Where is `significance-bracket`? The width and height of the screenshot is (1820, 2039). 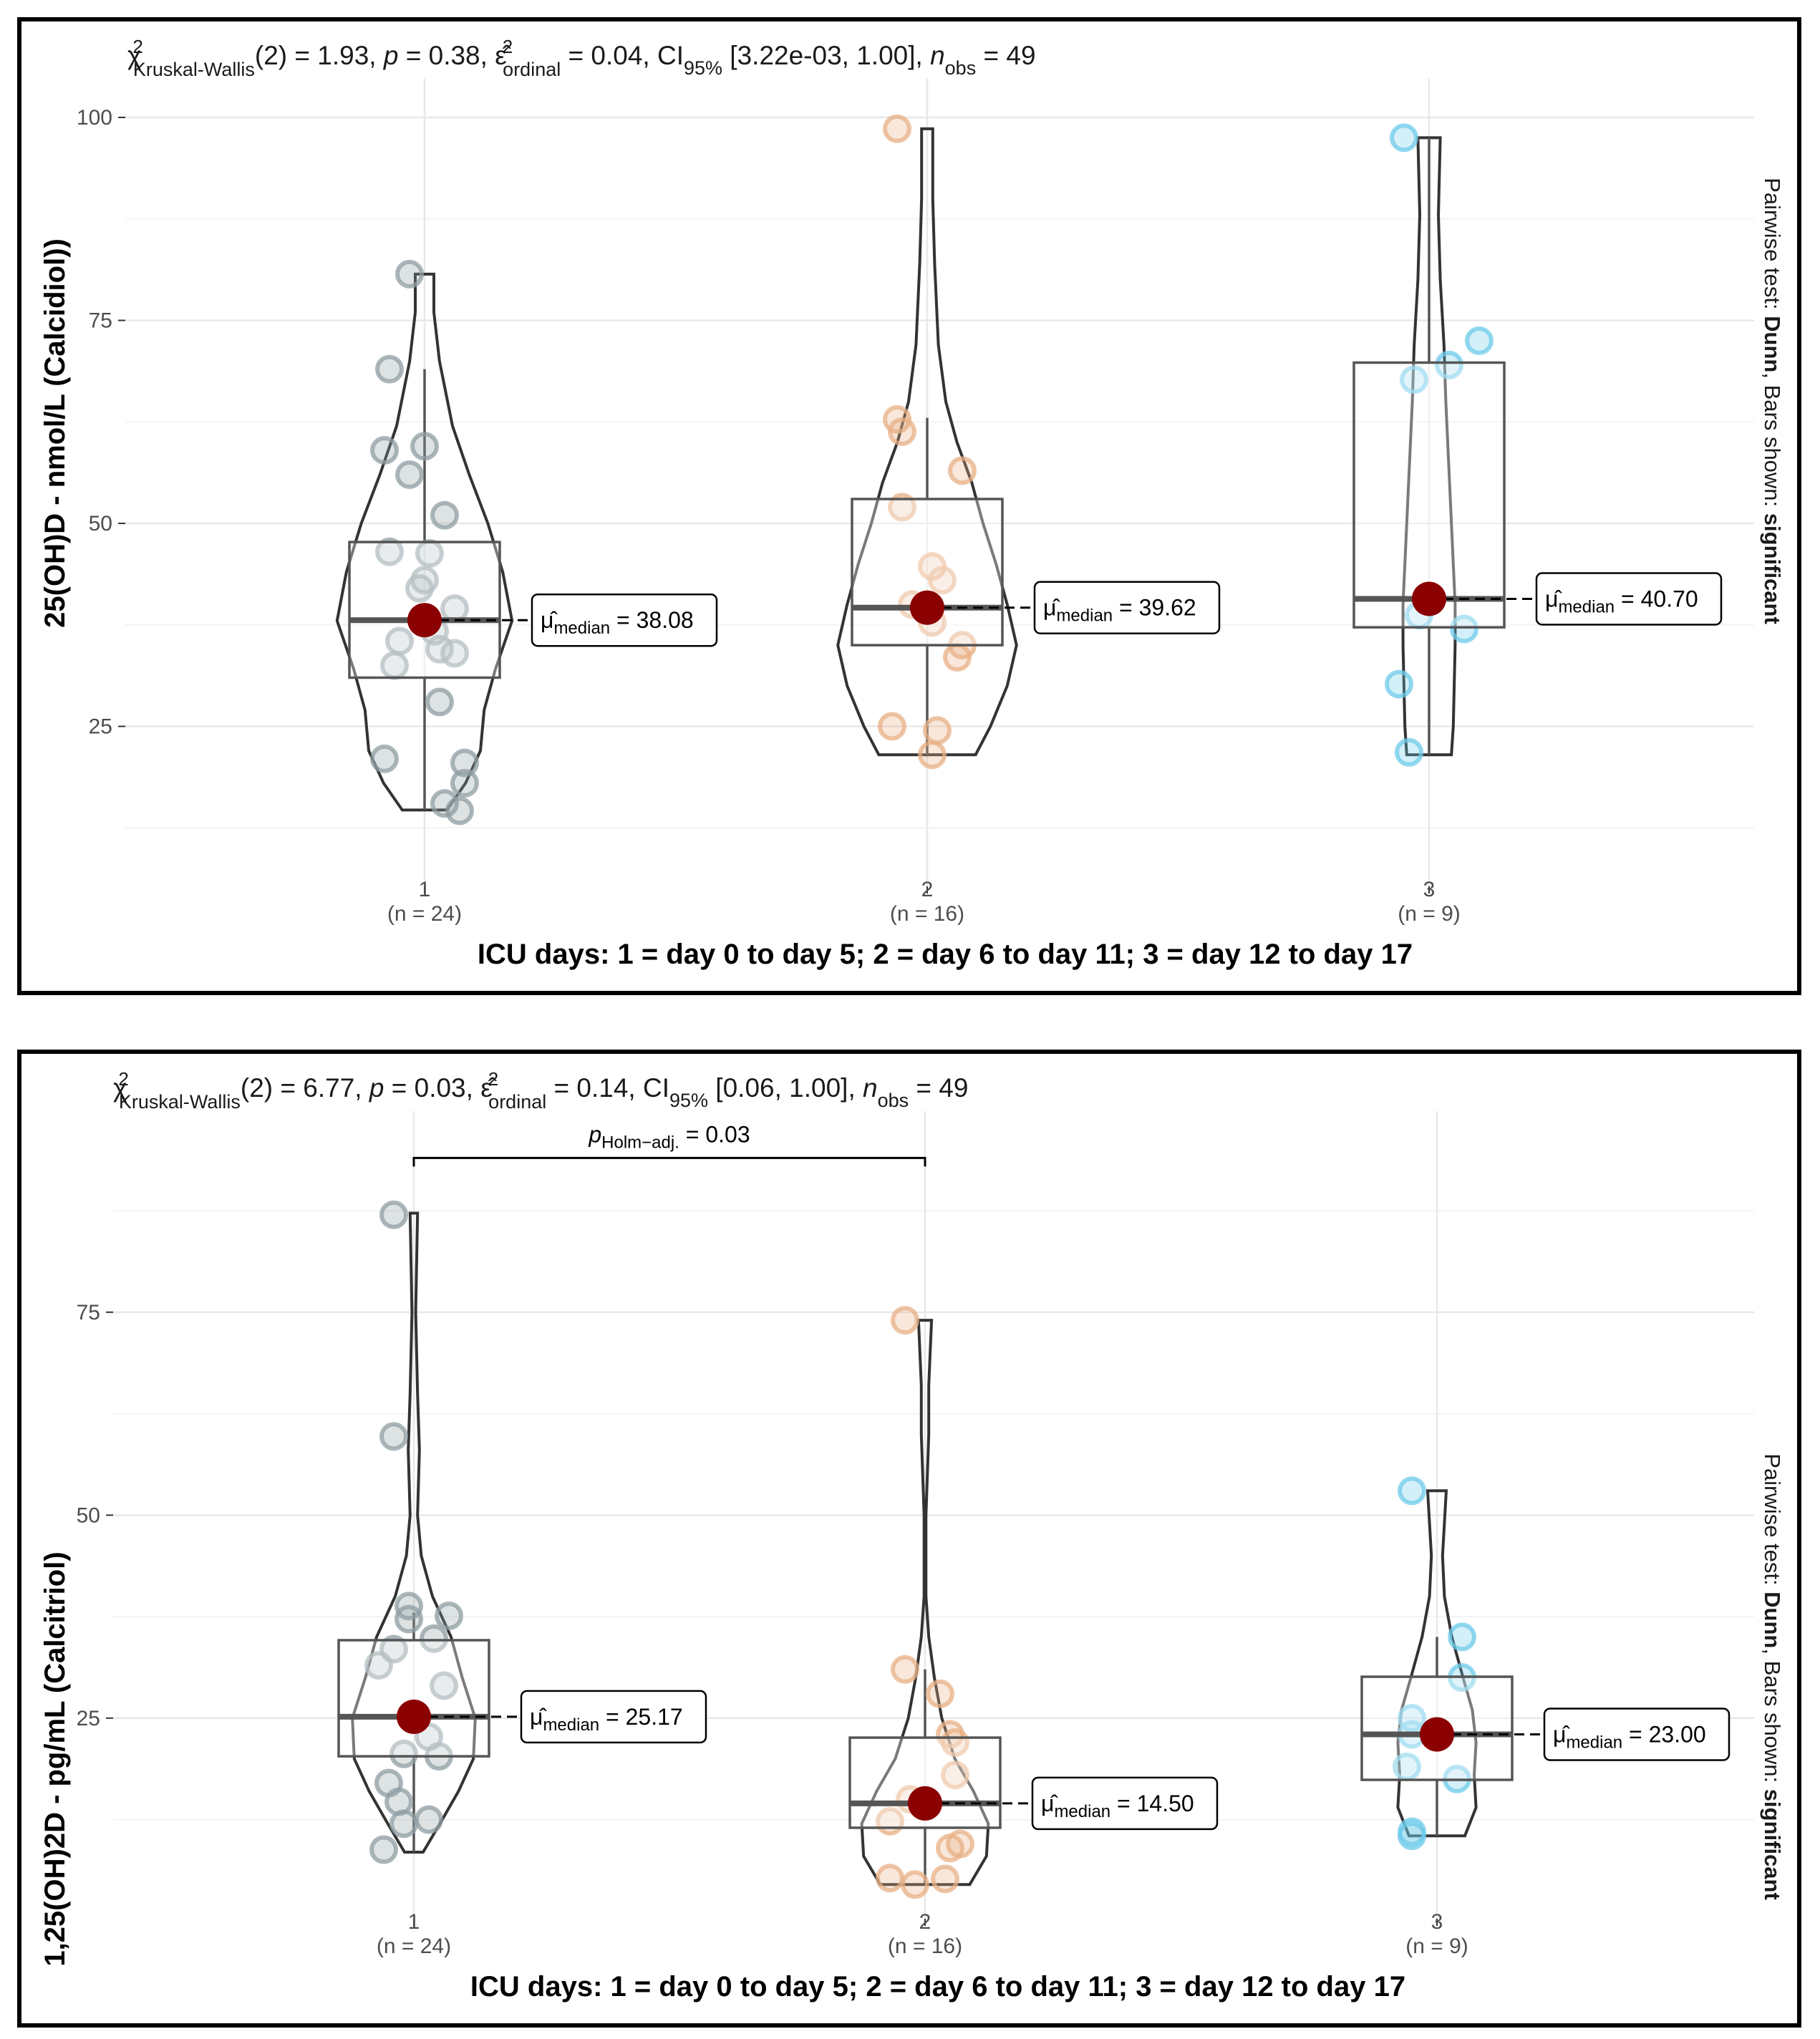
significance-bracket is located at coordinates (669, 1162).